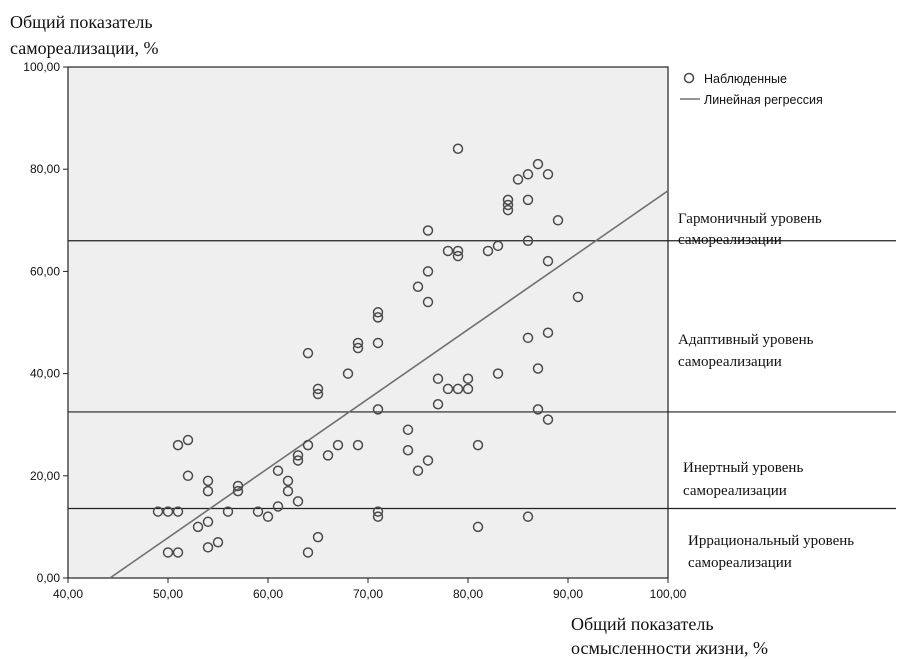  Describe the element at coordinates (68, 594) in the screenshot. I see `x-tick-label: 40,00` at that location.